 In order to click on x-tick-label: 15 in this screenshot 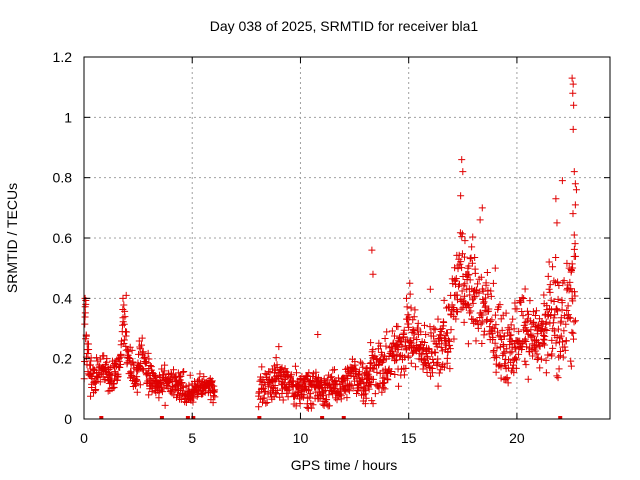, I will do `click(409, 438)`.